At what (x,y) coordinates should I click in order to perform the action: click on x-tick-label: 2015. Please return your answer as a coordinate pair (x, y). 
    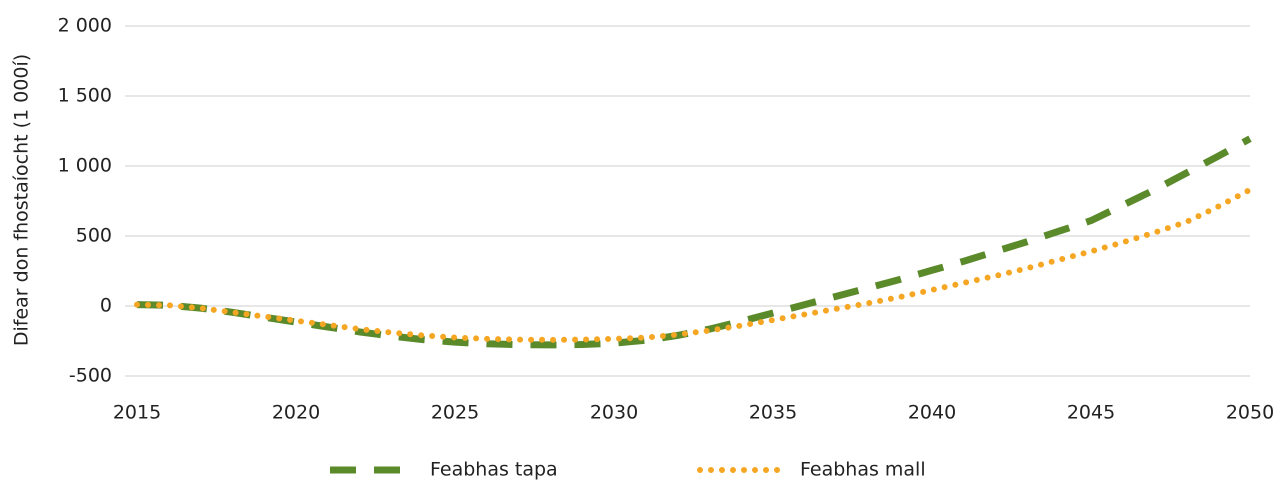
    Looking at the image, I should click on (137, 413).